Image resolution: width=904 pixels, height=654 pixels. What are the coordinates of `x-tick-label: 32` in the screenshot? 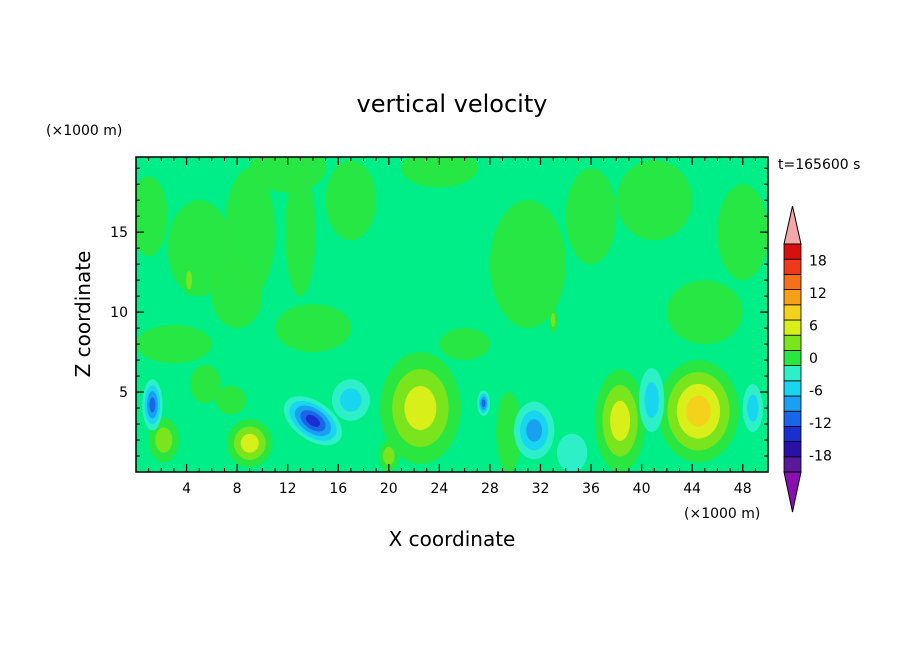 It's located at (541, 489).